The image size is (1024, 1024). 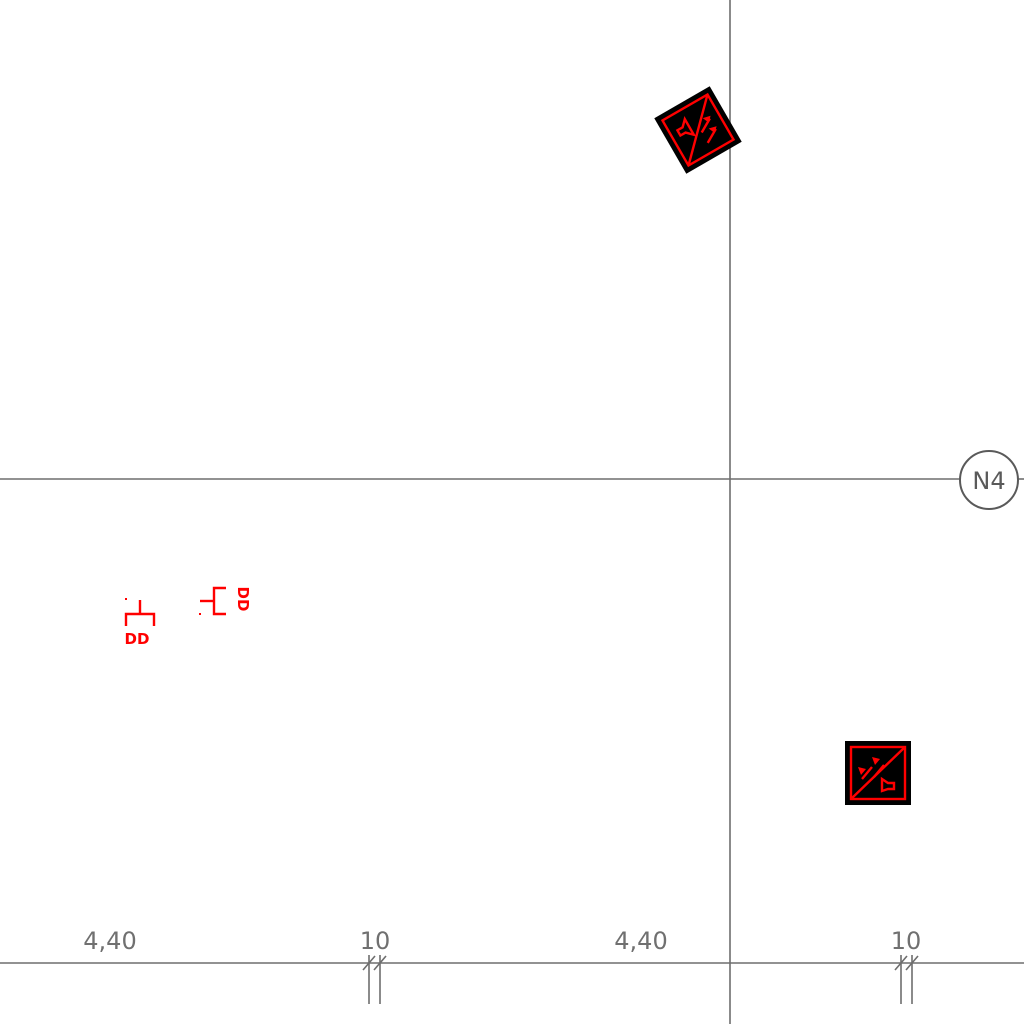 I want to click on grid-axis-label: N4, so click(x=988, y=481).